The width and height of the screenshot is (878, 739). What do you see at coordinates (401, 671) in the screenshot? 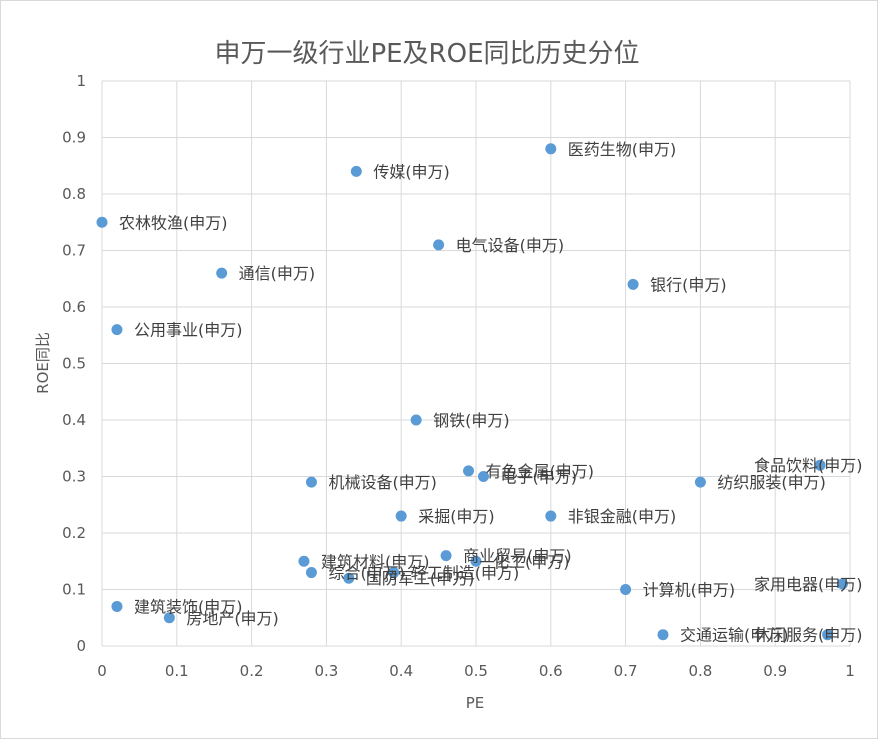
I see `x-tick-label: 0.4` at bounding box center [401, 671].